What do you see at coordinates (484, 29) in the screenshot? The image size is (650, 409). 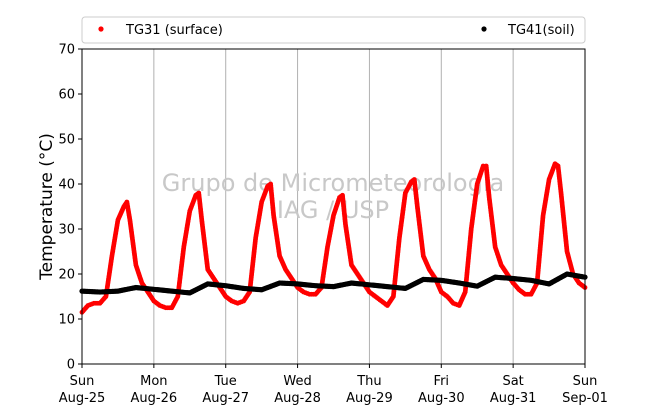 I see `legend-marker-tg41` at bounding box center [484, 29].